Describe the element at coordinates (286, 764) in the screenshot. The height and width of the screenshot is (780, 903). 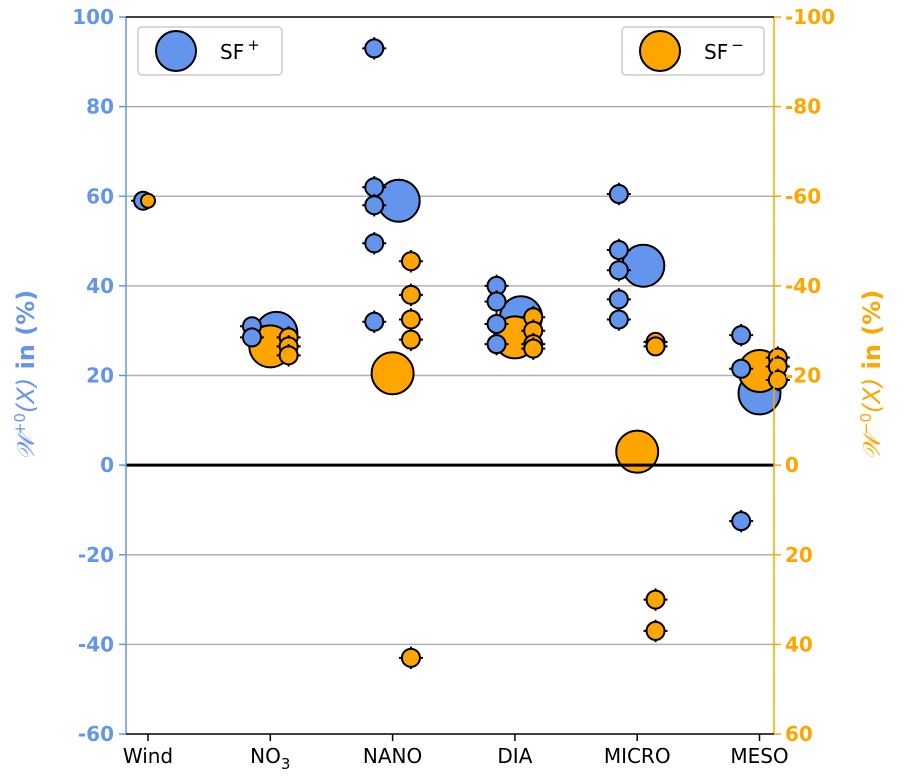
I see `x-tick-label-subscript: 3` at that location.